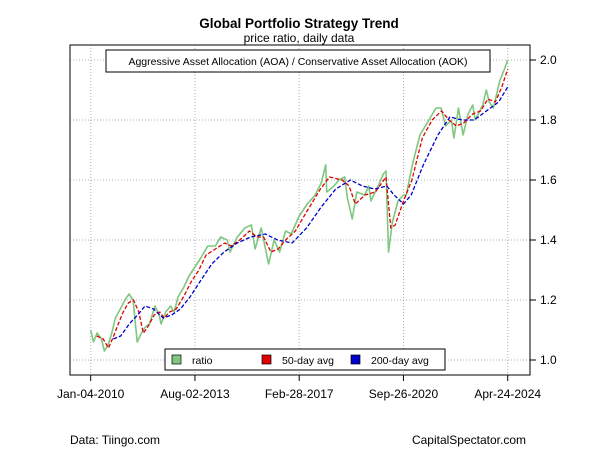 The height and width of the screenshot is (455, 600). I want to click on x-tick-label: Sep-26-2020, so click(404, 394).